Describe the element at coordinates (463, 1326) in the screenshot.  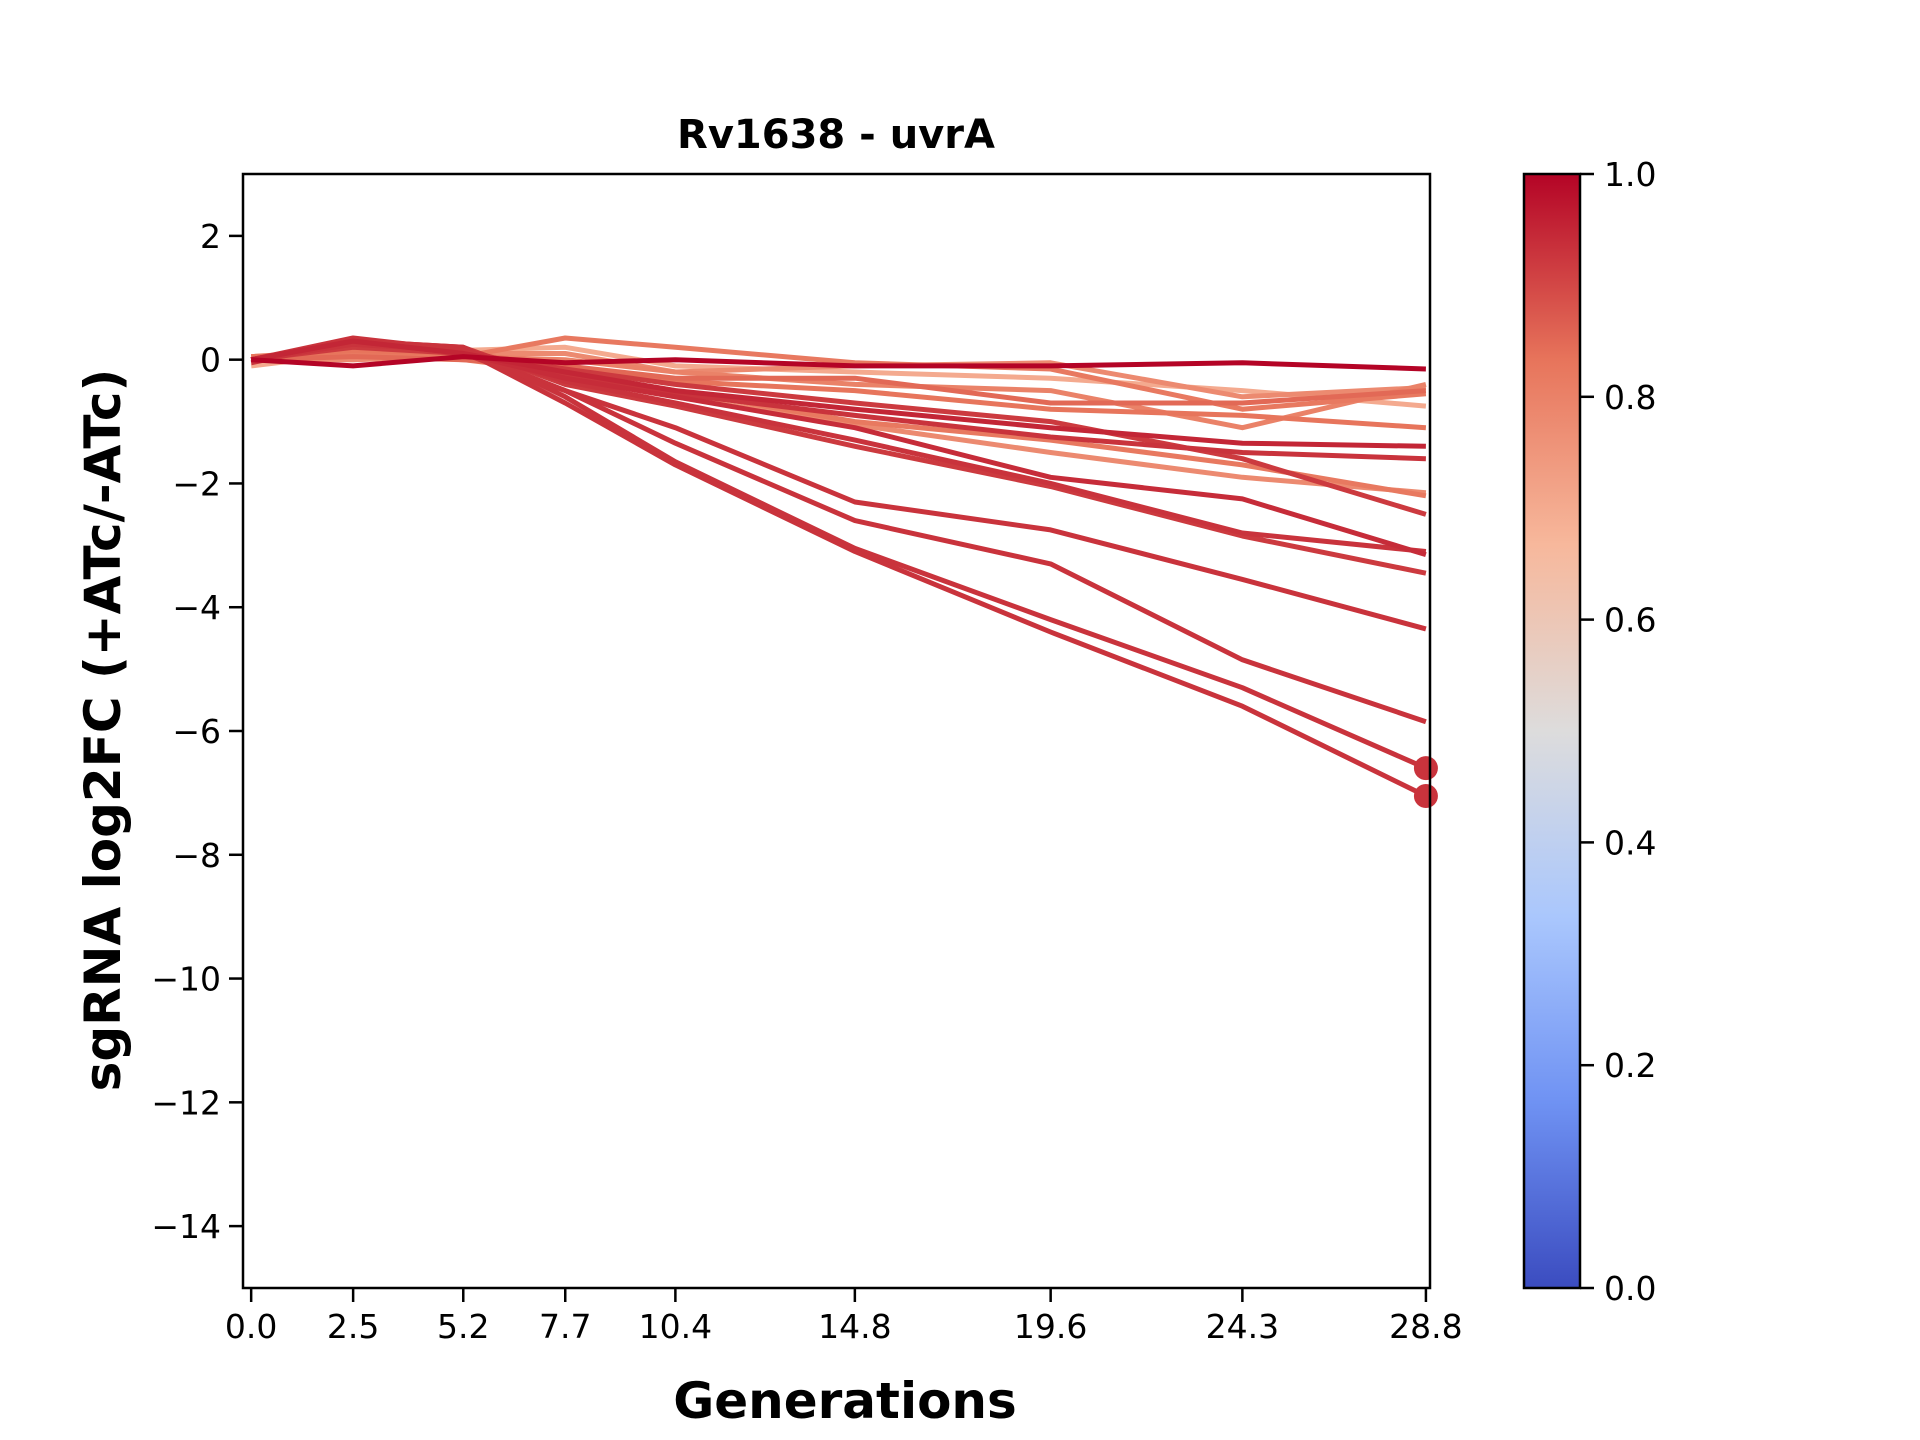
I see `x-tick-label: 5.2` at that location.